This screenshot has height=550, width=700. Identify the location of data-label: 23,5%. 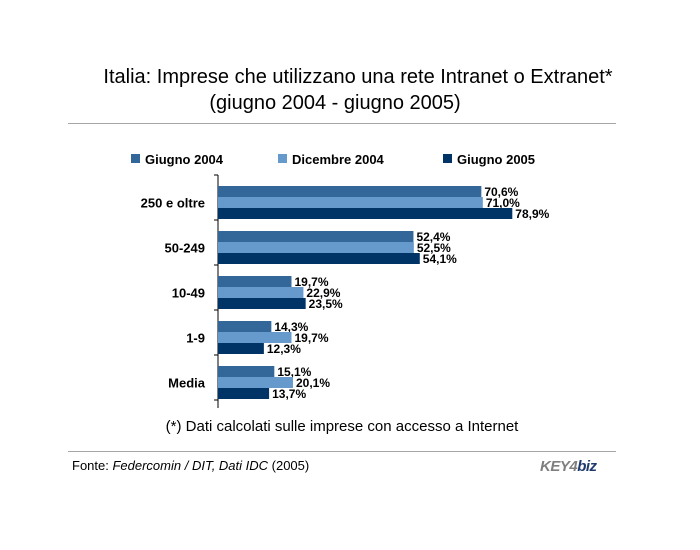
(326, 304).